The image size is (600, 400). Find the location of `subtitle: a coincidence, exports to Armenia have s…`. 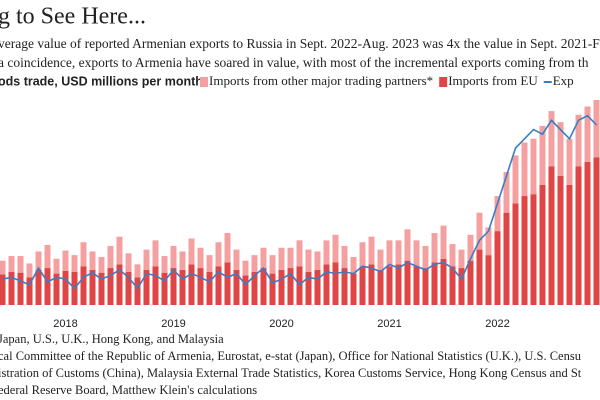

subtitle: a coincidence, exports to Armenia have s… is located at coordinates (294, 62).